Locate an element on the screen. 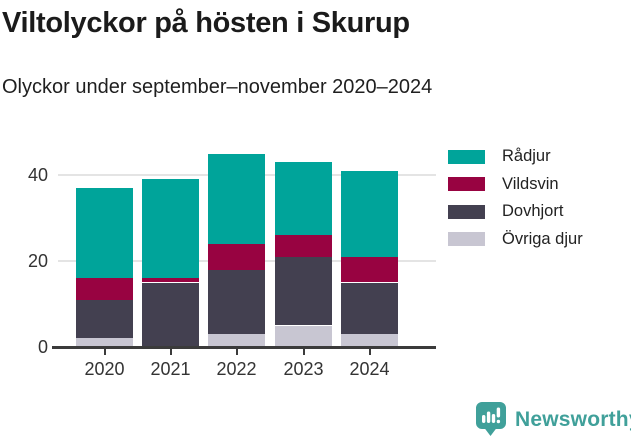 The height and width of the screenshot is (439, 631). x-axis-label: 2024 is located at coordinates (369, 369).